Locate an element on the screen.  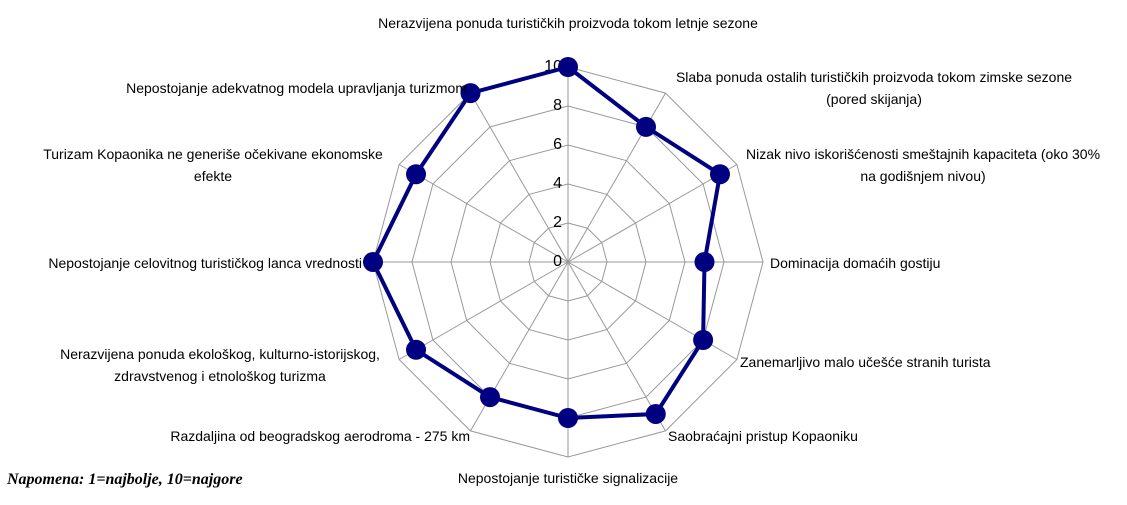
category-label: Dominacija domaćih gostiju is located at coordinates (855, 263).